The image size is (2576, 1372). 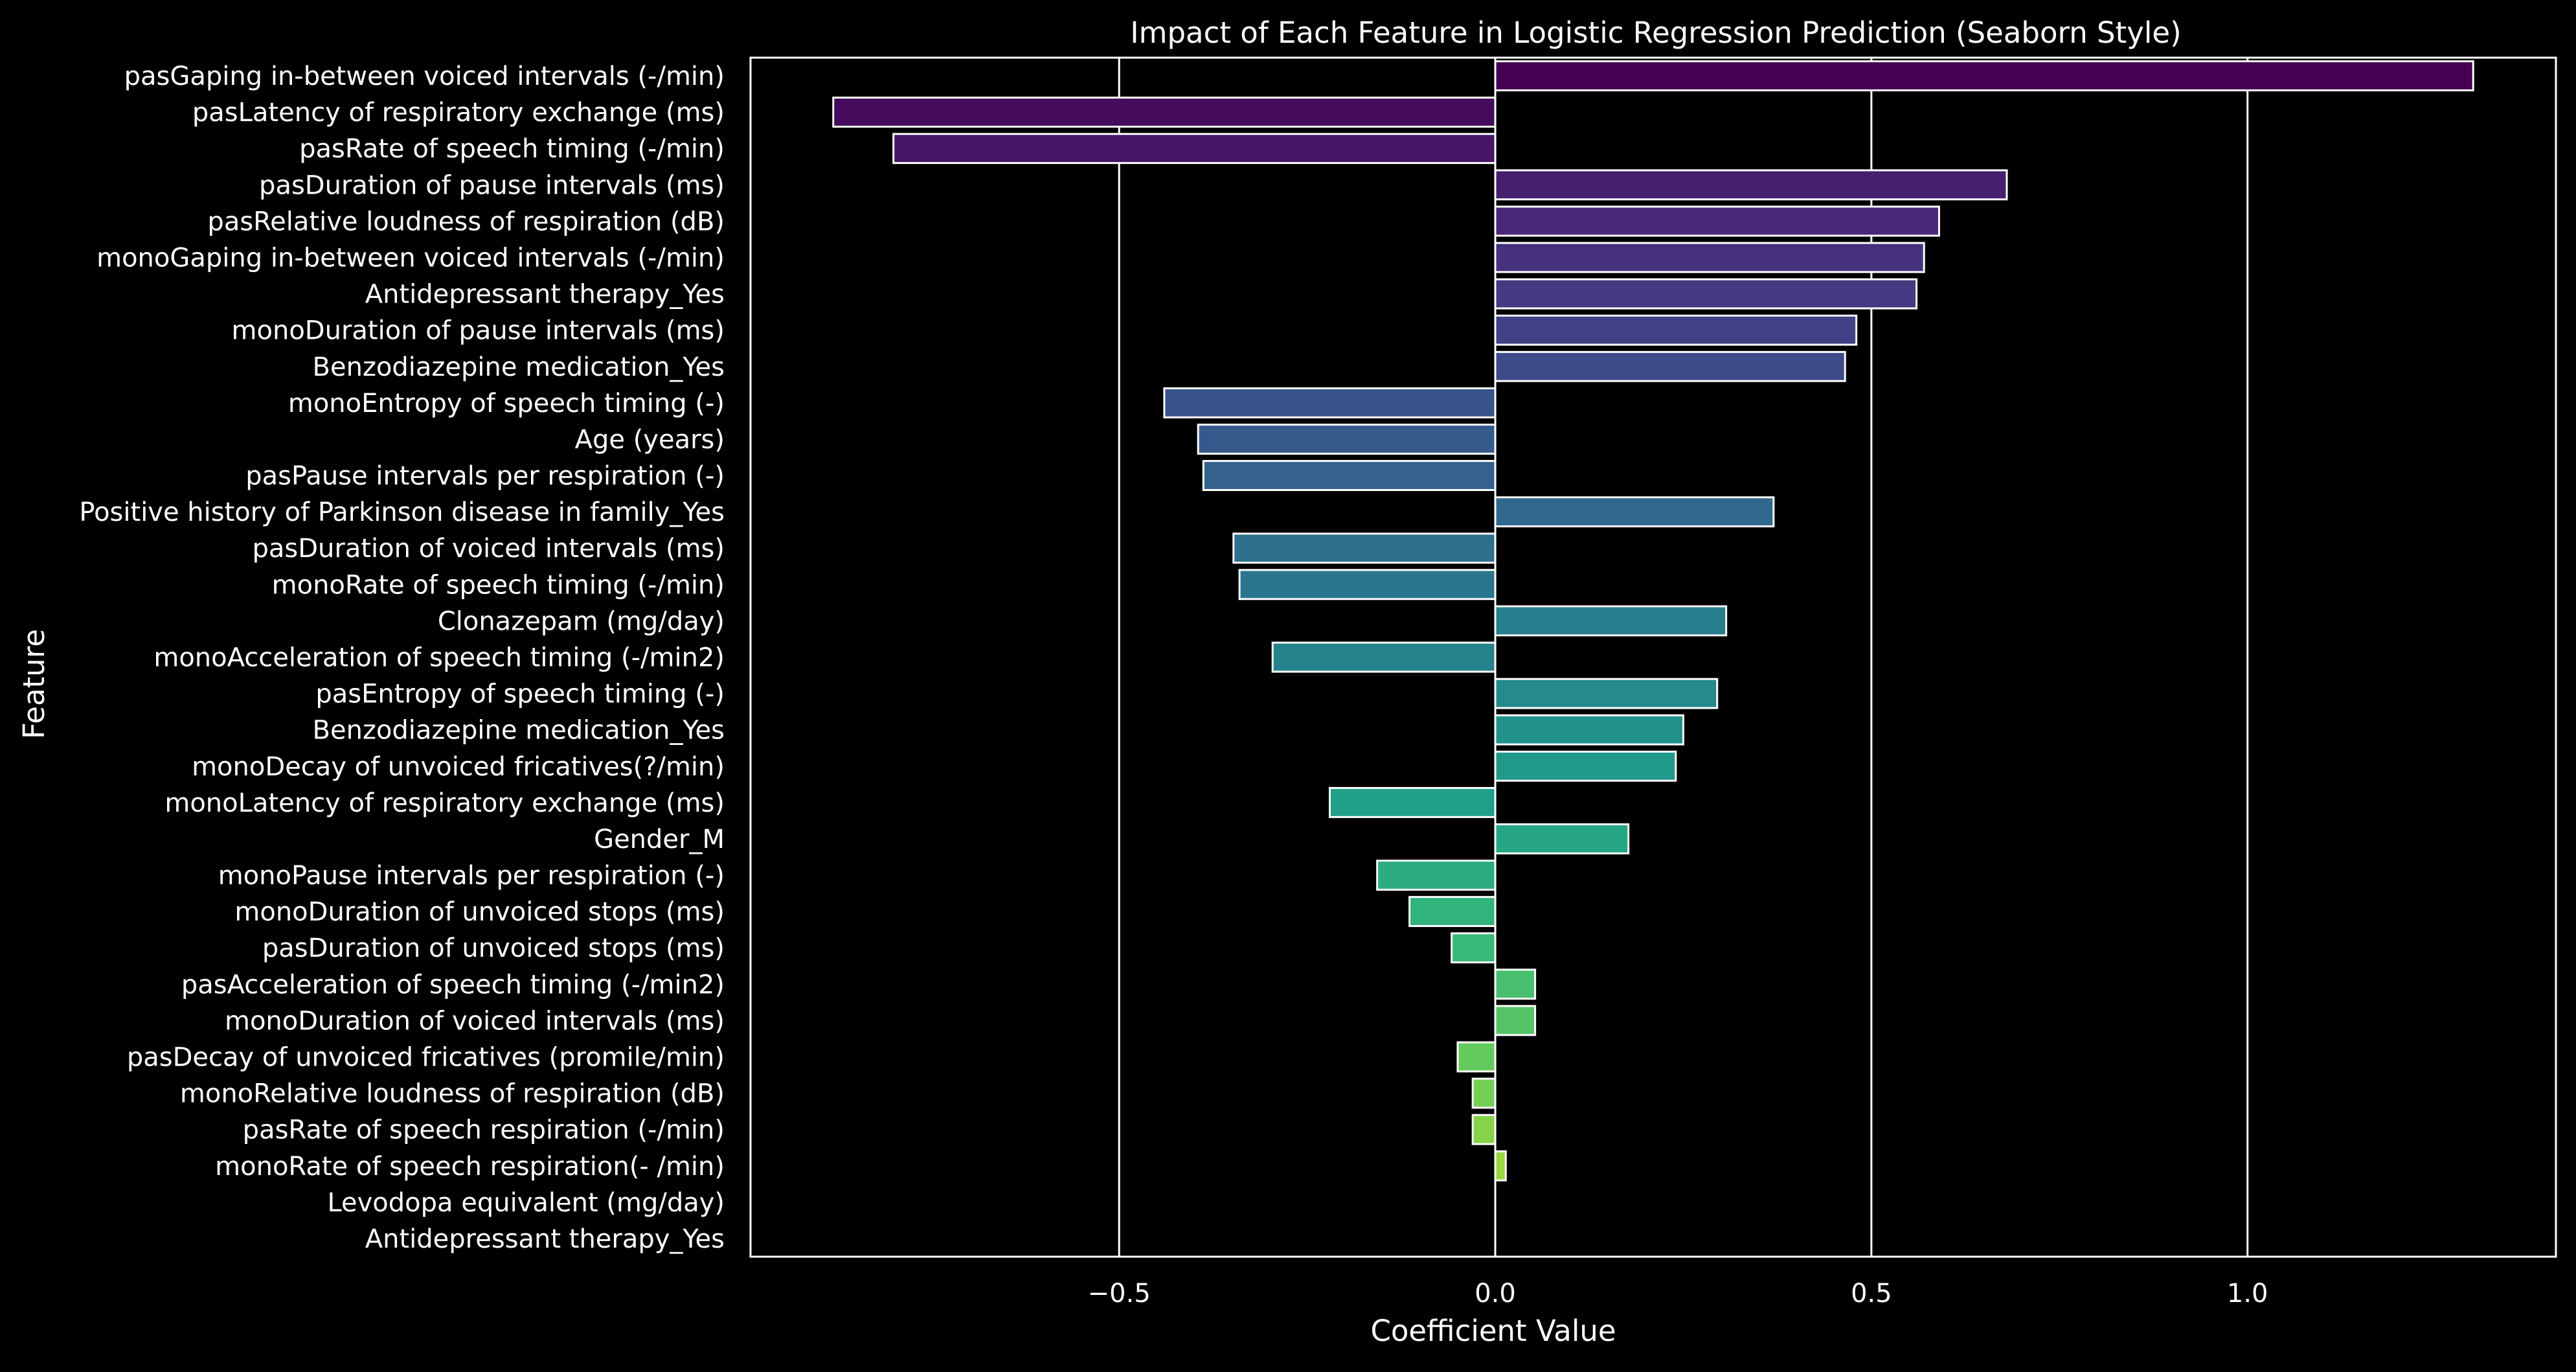 What do you see at coordinates (2247, 1294) in the screenshot?
I see `x-tick-label: 1.0` at bounding box center [2247, 1294].